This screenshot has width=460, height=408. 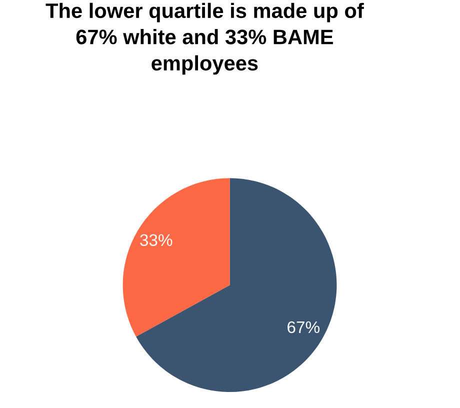 I want to click on pie-slice, so click(x=176, y=257).